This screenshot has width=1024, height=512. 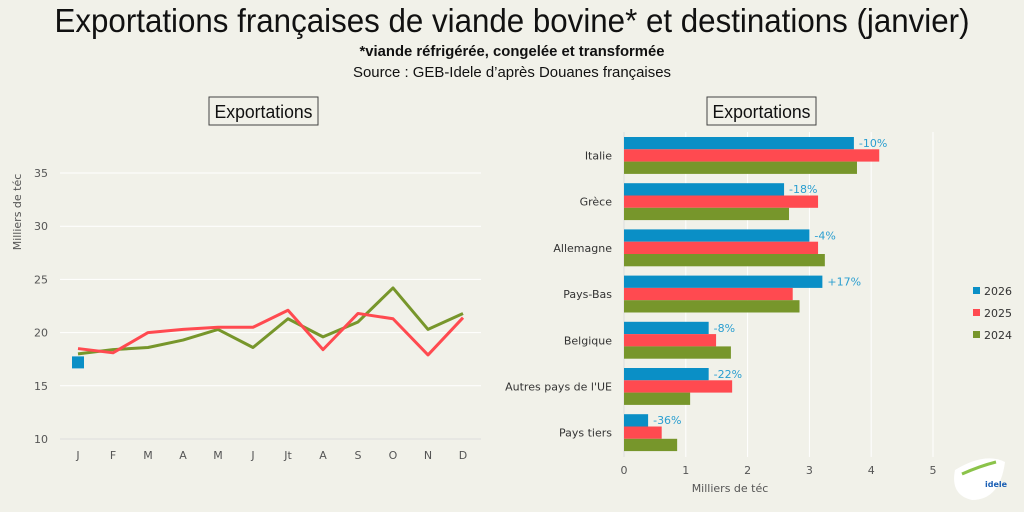 What do you see at coordinates (747, 470) in the screenshot?
I see `x-tick-label: 2` at bounding box center [747, 470].